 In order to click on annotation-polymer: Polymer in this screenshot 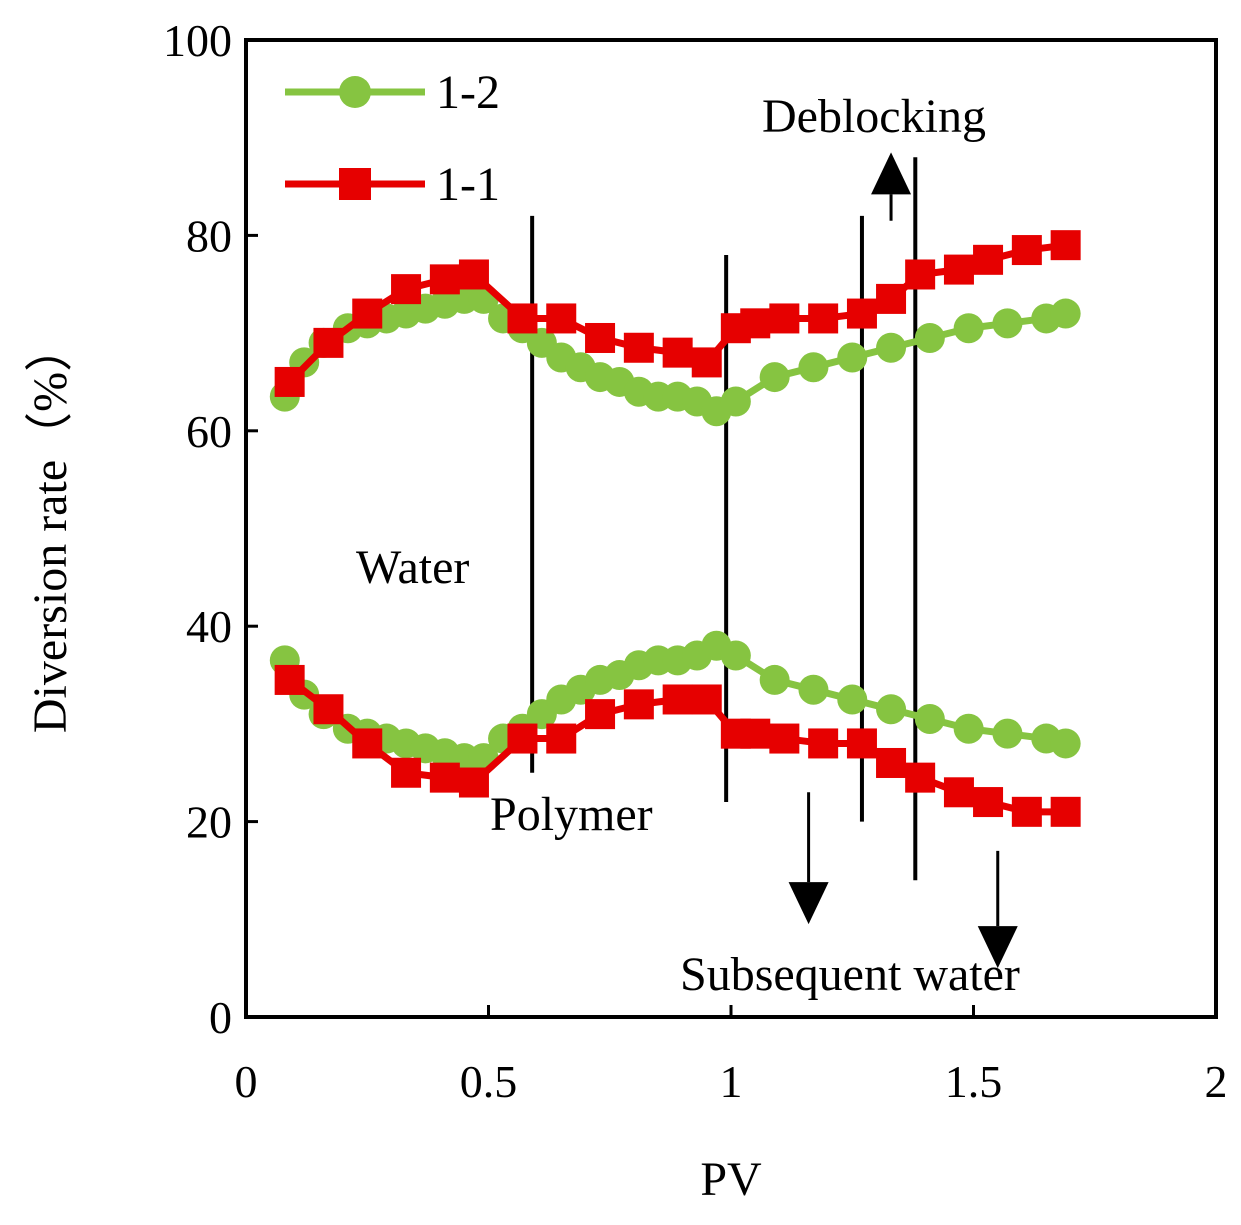, I will do `click(571, 814)`.